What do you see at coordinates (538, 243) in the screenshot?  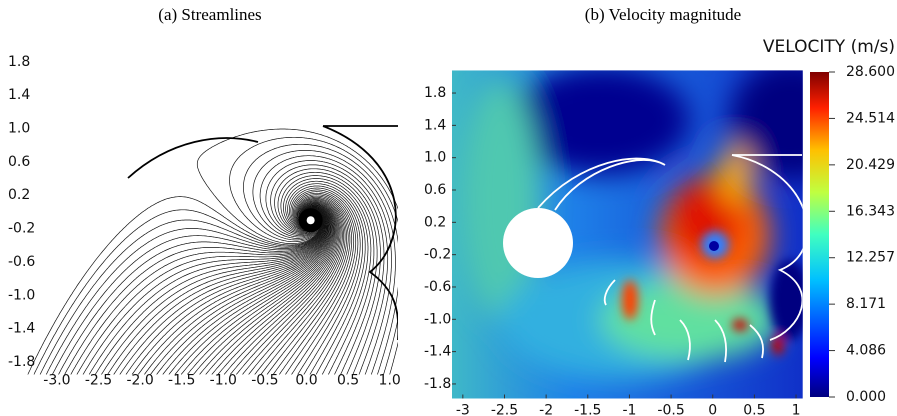 I see `cylinder` at bounding box center [538, 243].